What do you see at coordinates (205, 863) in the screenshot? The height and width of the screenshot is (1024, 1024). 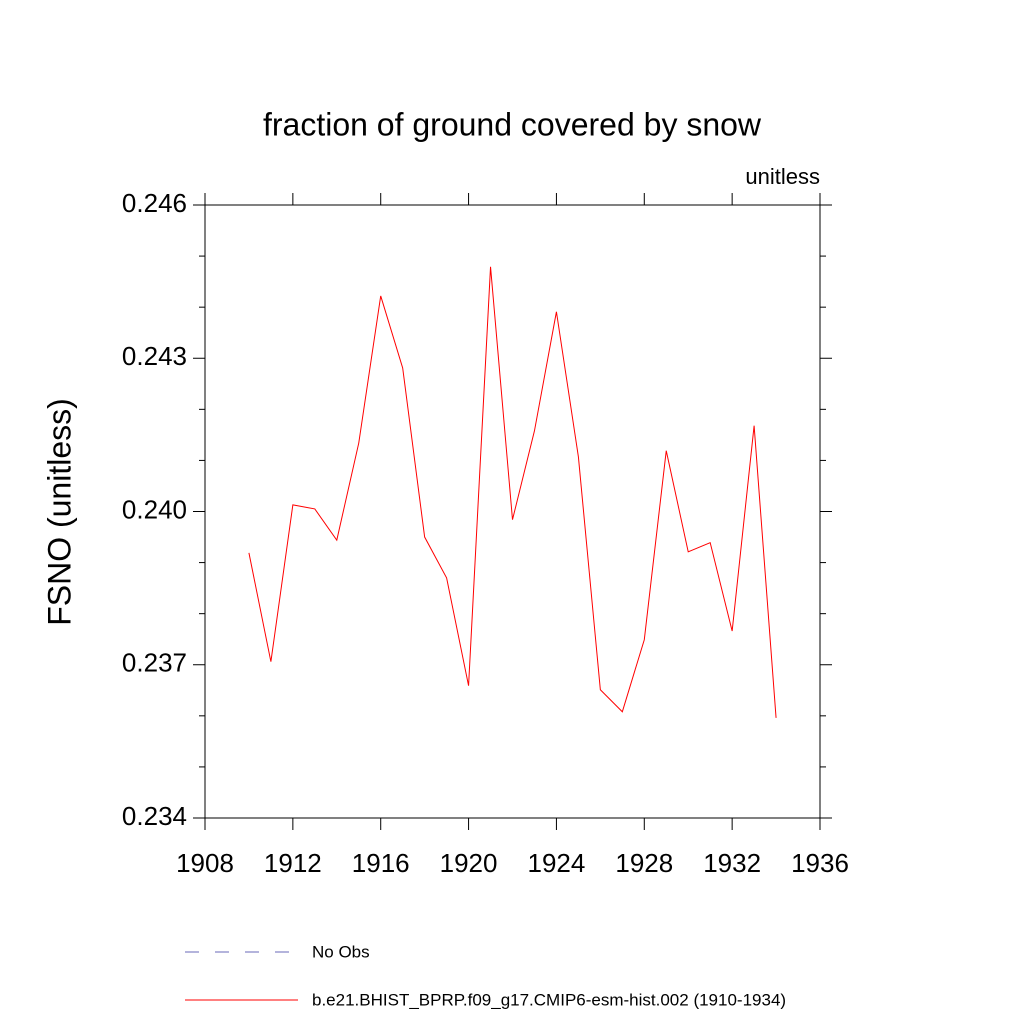 I see `x-tick-label: 1908` at bounding box center [205, 863].